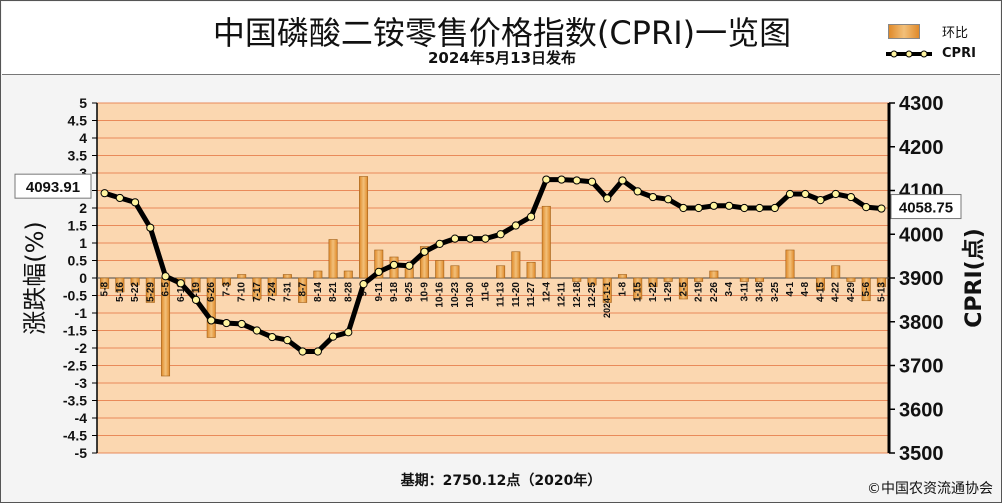 The height and width of the screenshot is (503, 1002). What do you see at coordinates (53, 187) in the screenshot?
I see `first-value-label: 4093.91` at bounding box center [53, 187].